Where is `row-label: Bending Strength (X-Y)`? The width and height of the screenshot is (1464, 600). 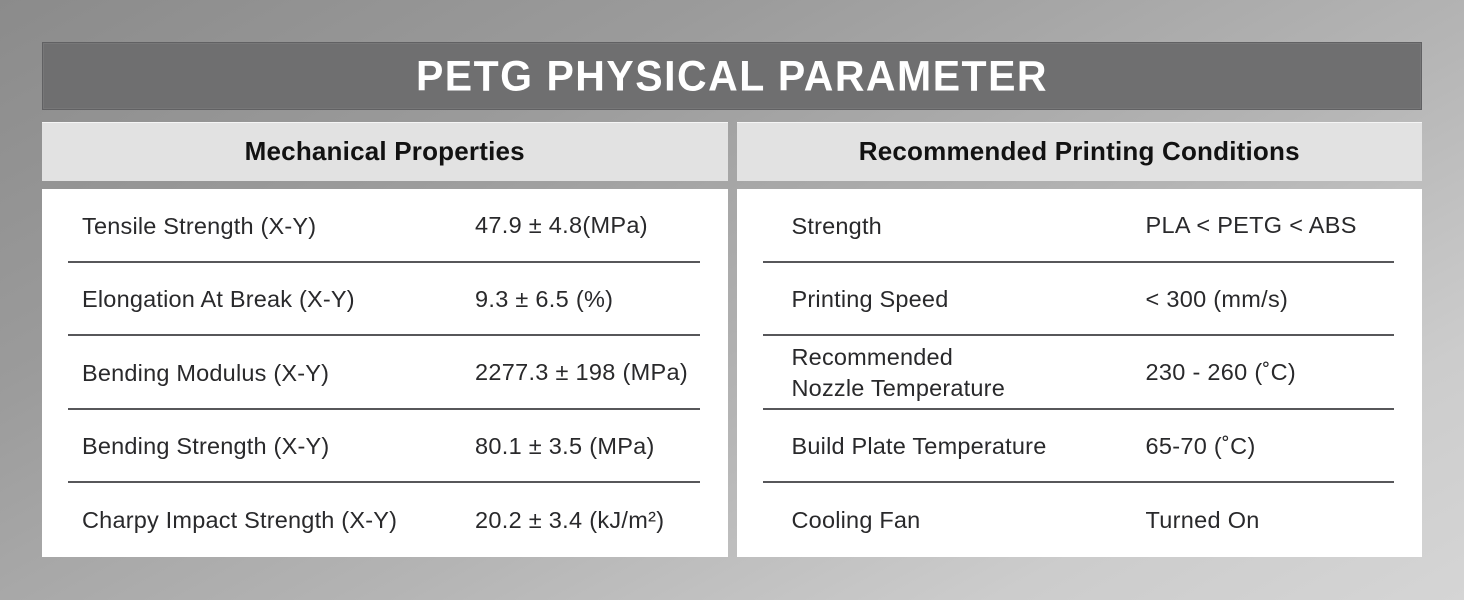 row-label: Bending Strength (X-Y) is located at coordinates (206, 446).